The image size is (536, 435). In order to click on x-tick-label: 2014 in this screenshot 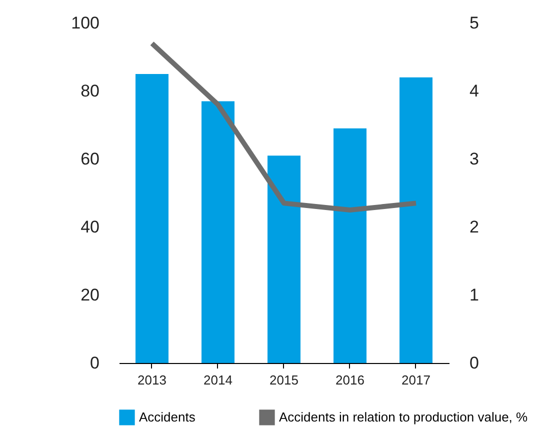, I will do `click(218, 380)`.